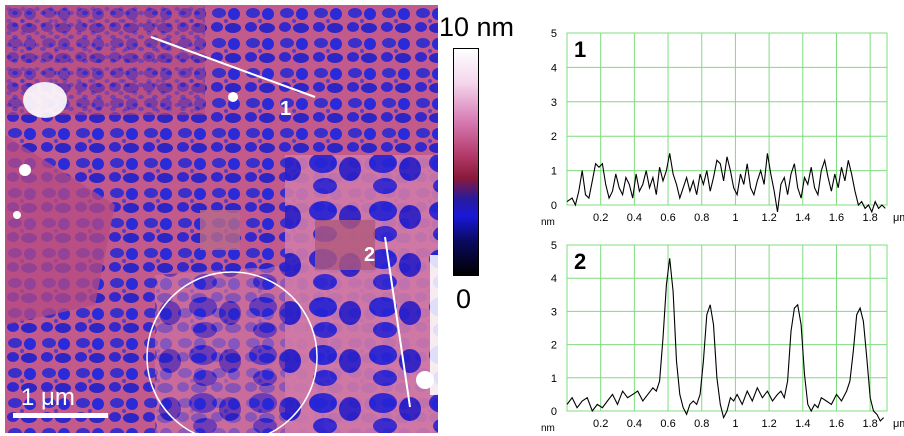 The width and height of the screenshot is (904, 436). I want to click on panel-label: 2, so click(580, 261).